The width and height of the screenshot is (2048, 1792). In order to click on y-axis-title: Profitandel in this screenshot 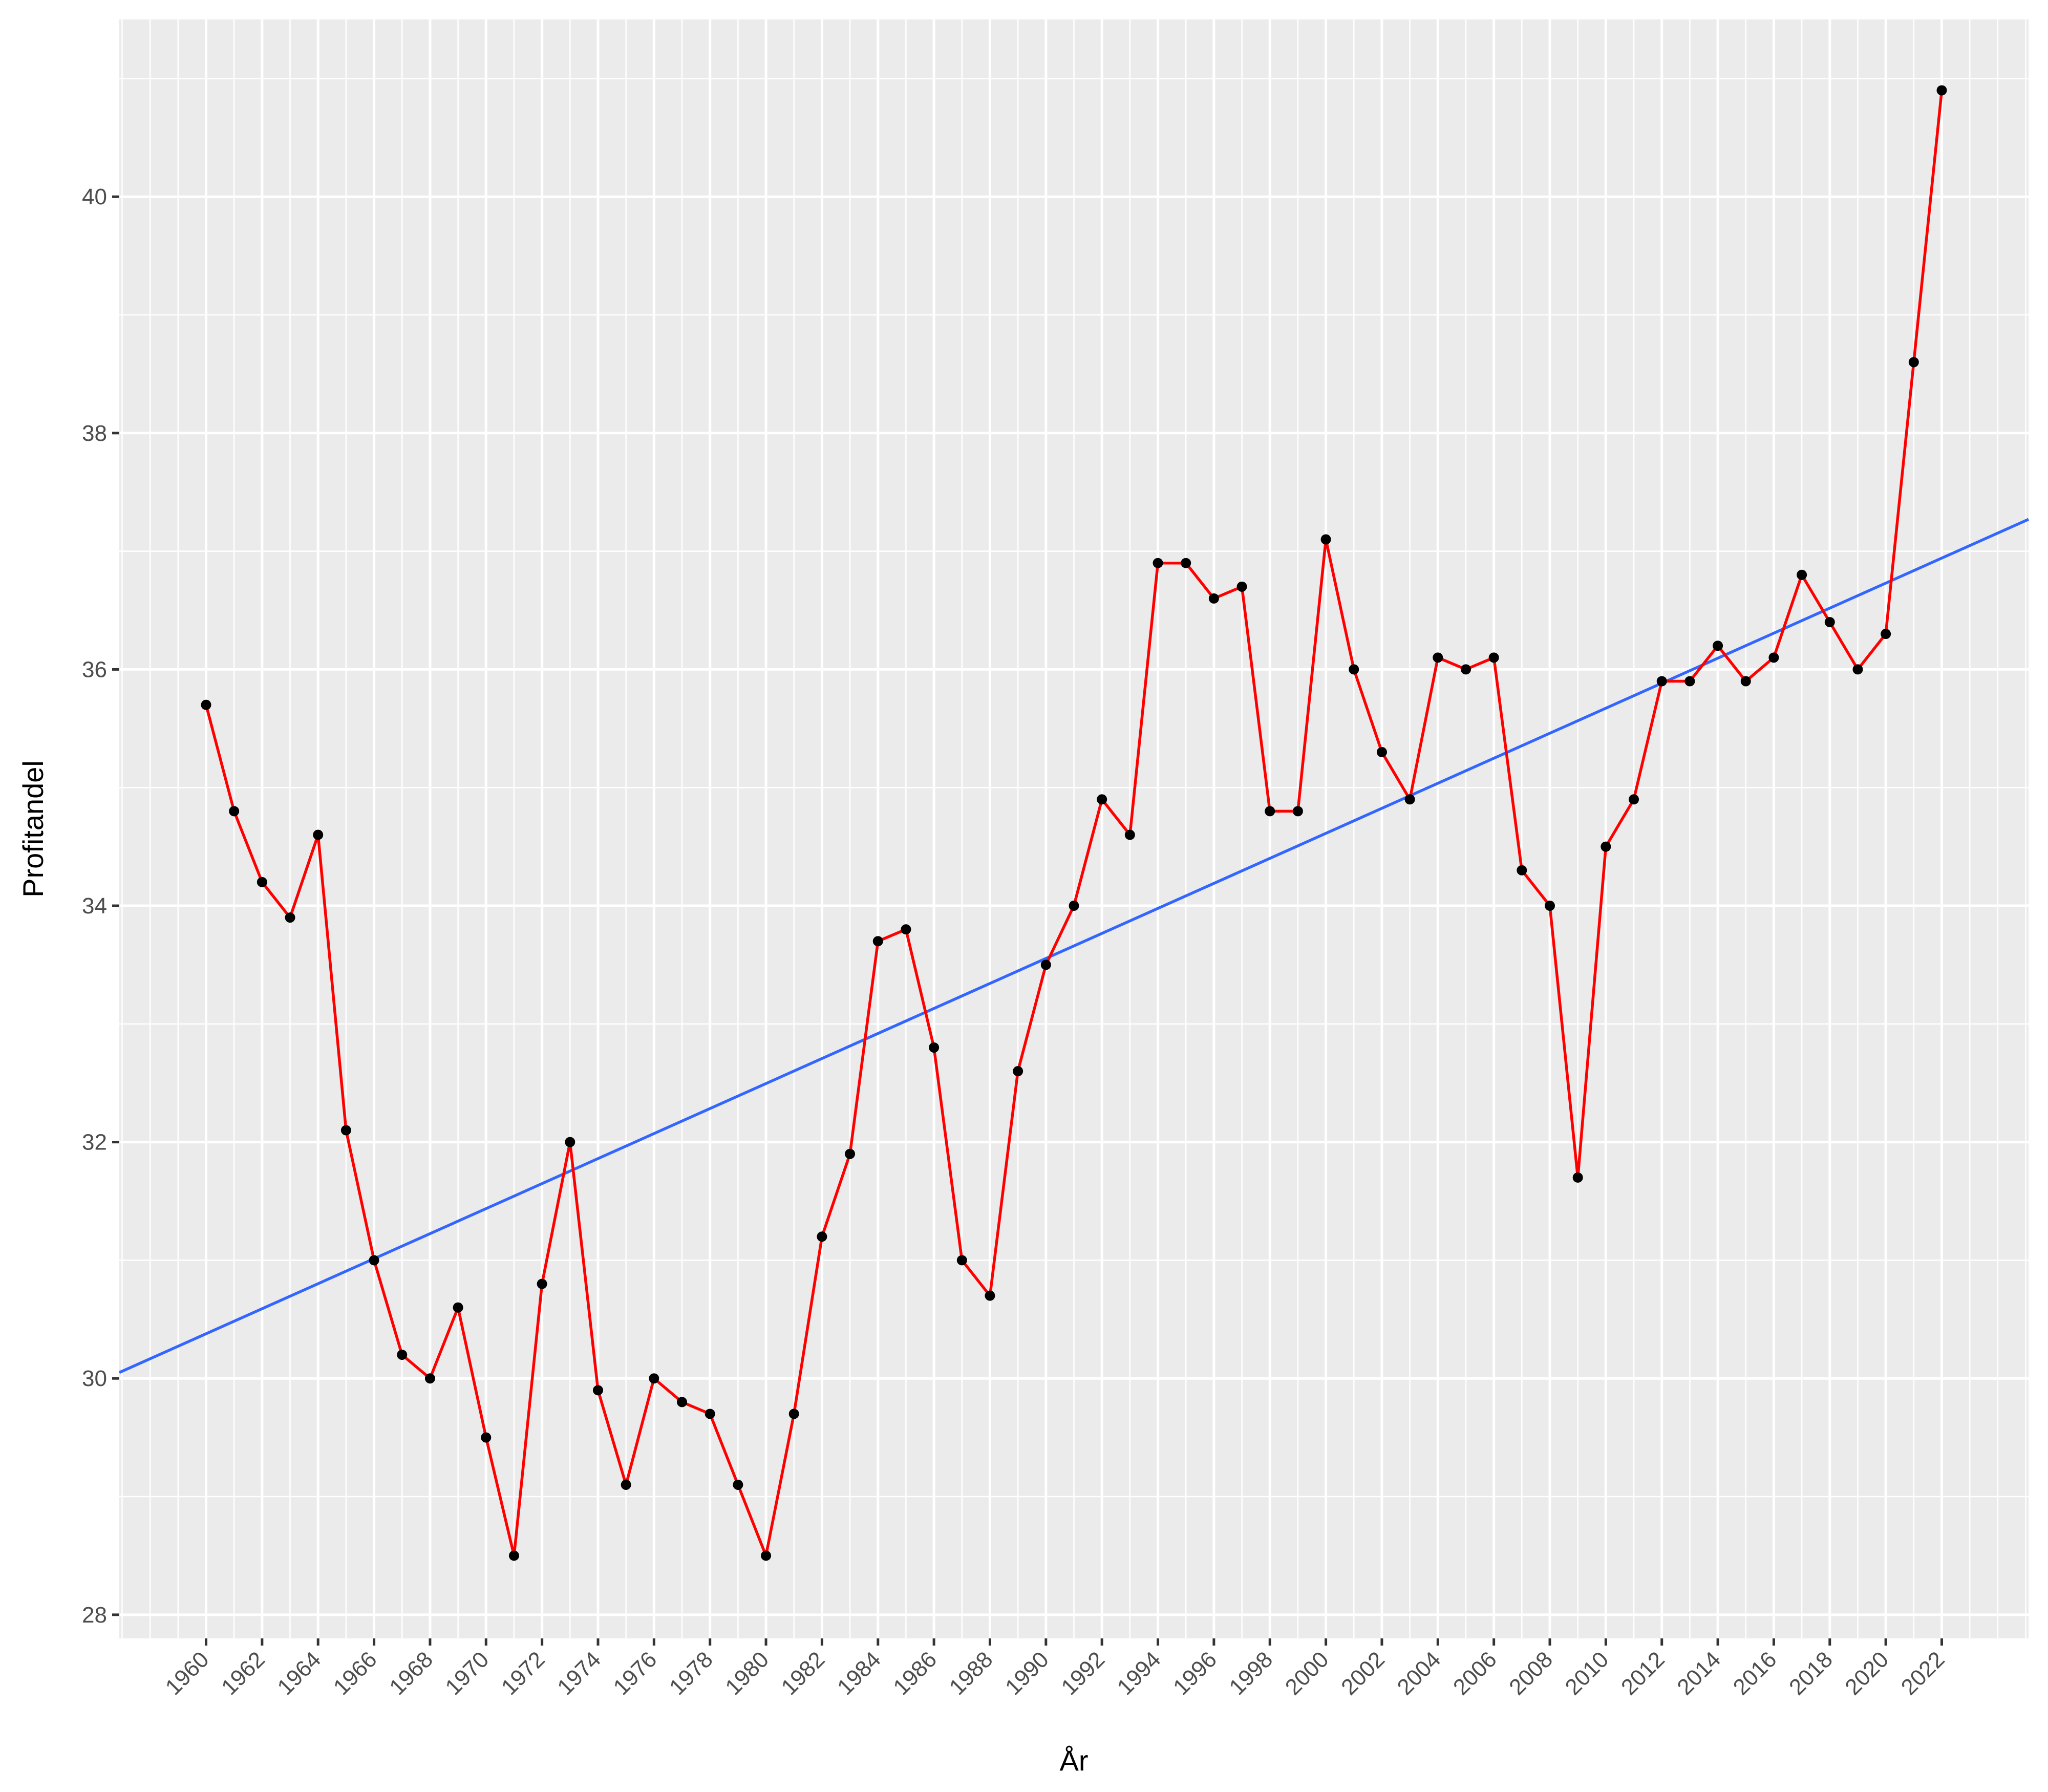, I will do `click(33, 829)`.